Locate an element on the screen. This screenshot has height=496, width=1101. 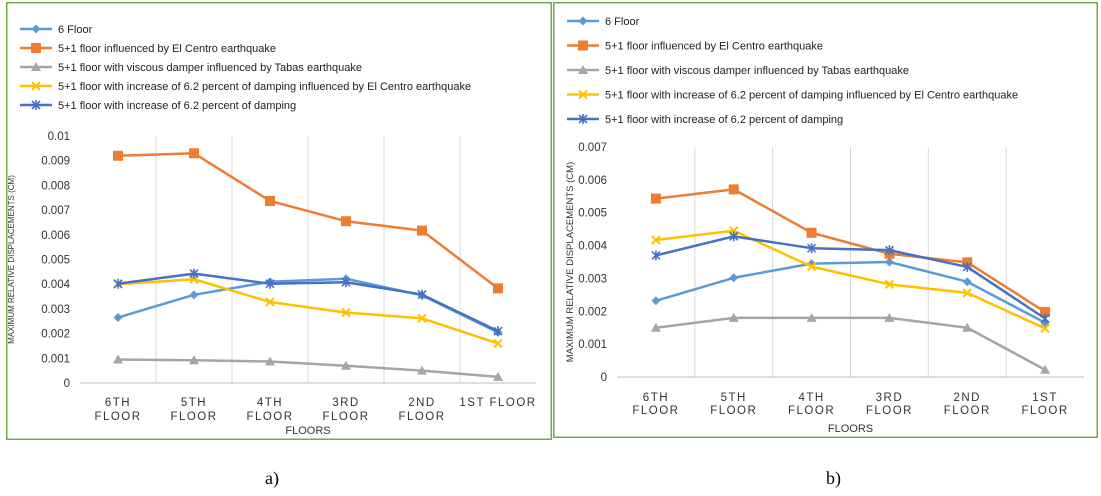
y-tick-label: 0.004 is located at coordinates (592, 247).